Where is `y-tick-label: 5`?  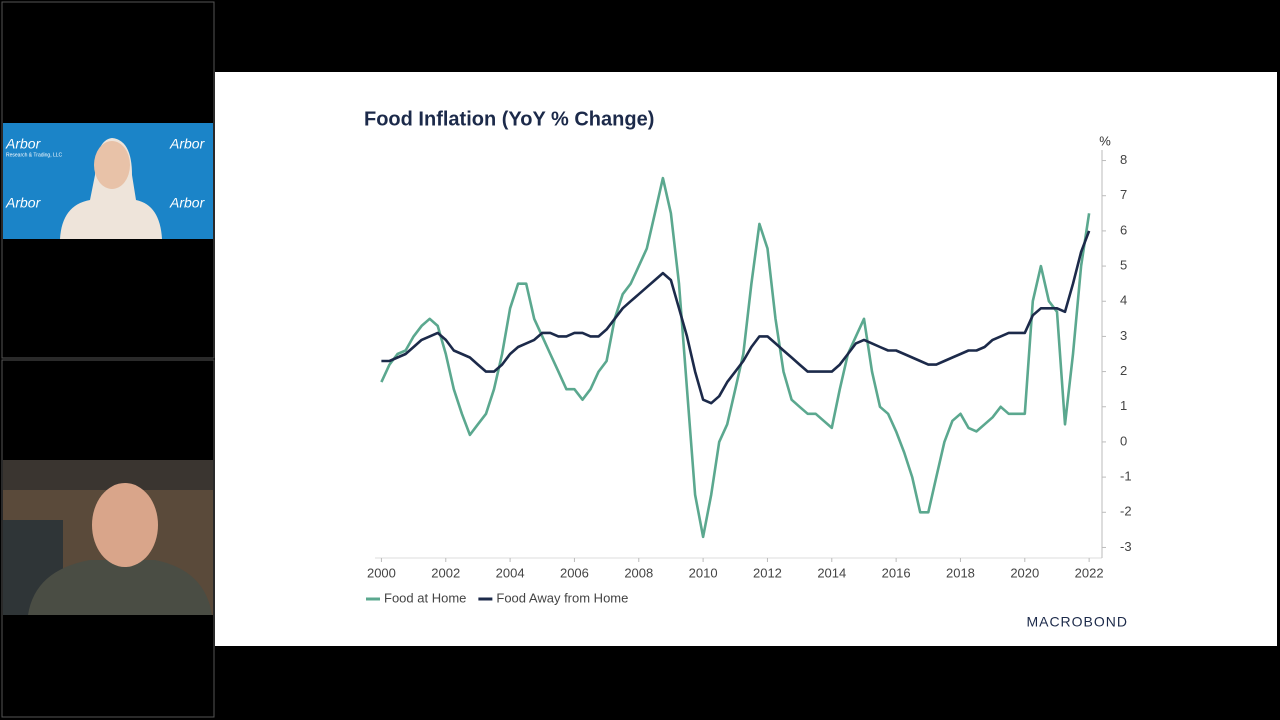
y-tick-label: 5 is located at coordinates (1123, 265).